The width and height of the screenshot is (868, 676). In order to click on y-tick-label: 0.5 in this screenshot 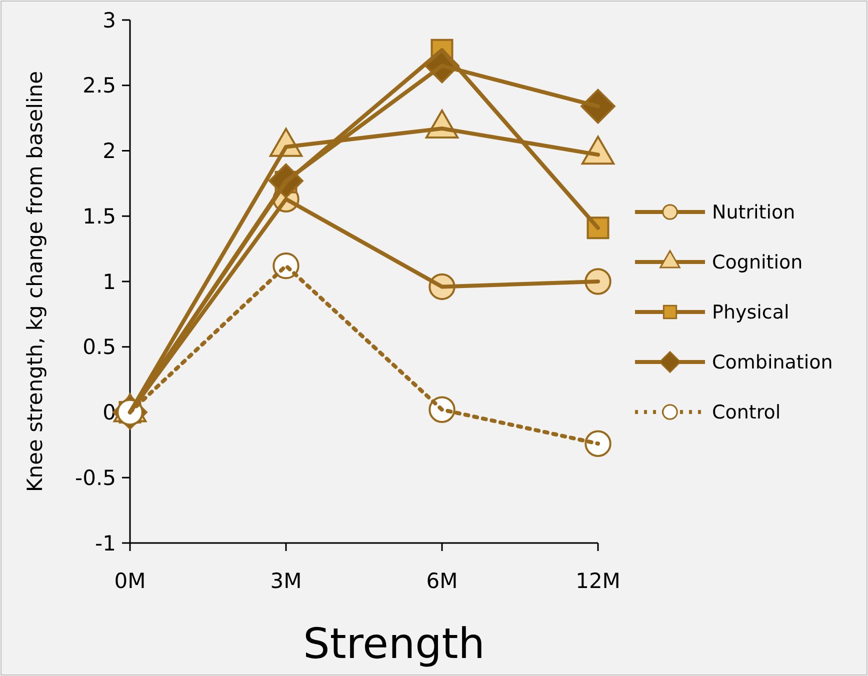, I will do `click(99, 347)`.